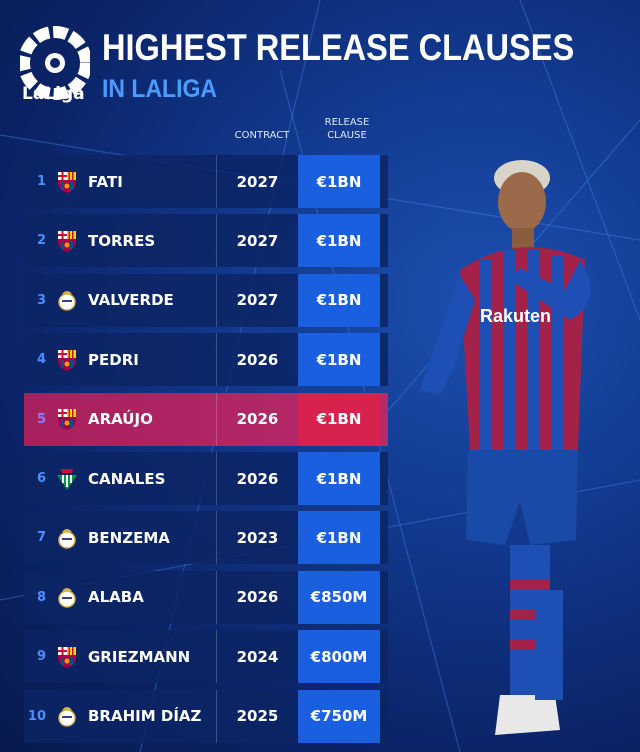 Image resolution: width=640 pixels, height=752 pixels. Describe the element at coordinates (206, 419) in the screenshot. I see `table-row: 5 ARAÚJO 2026 €1BN` at that location.